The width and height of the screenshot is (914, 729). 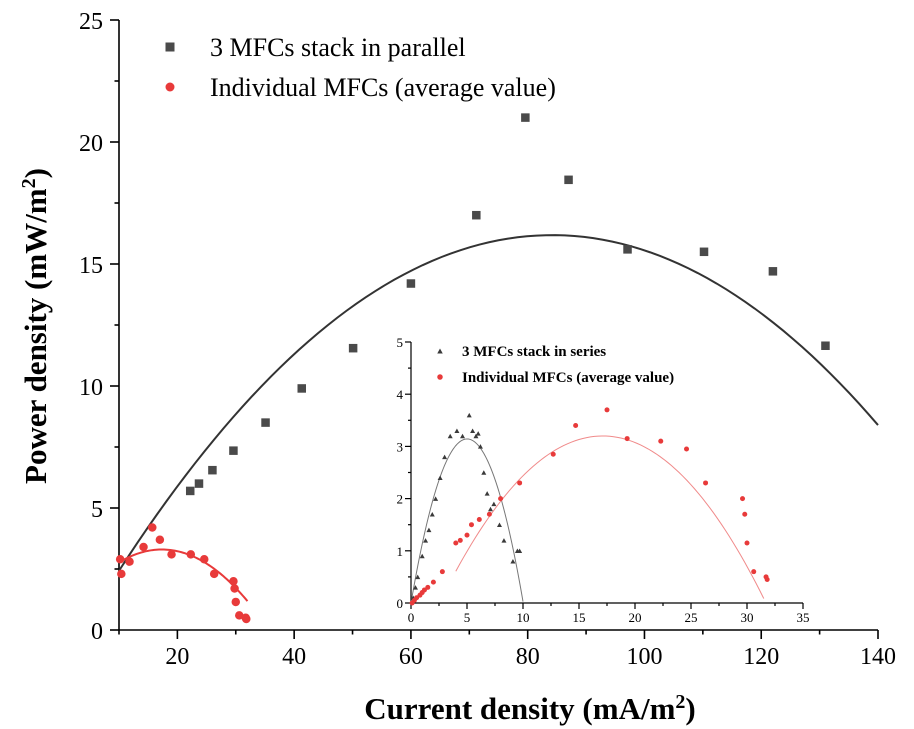 I want to click on inset-x-tick-label: 15, so click(x=579, y=617).